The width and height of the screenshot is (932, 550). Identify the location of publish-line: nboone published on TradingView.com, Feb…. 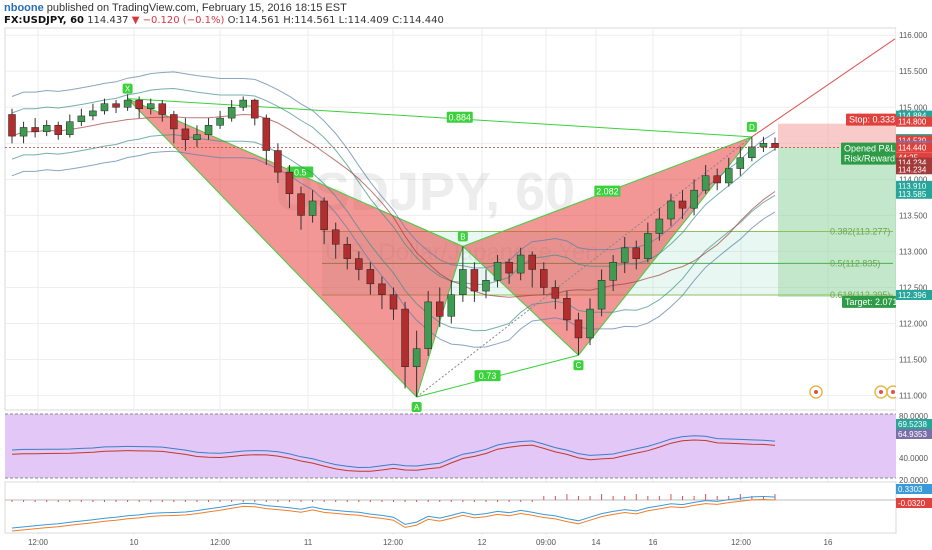
(175, 8).